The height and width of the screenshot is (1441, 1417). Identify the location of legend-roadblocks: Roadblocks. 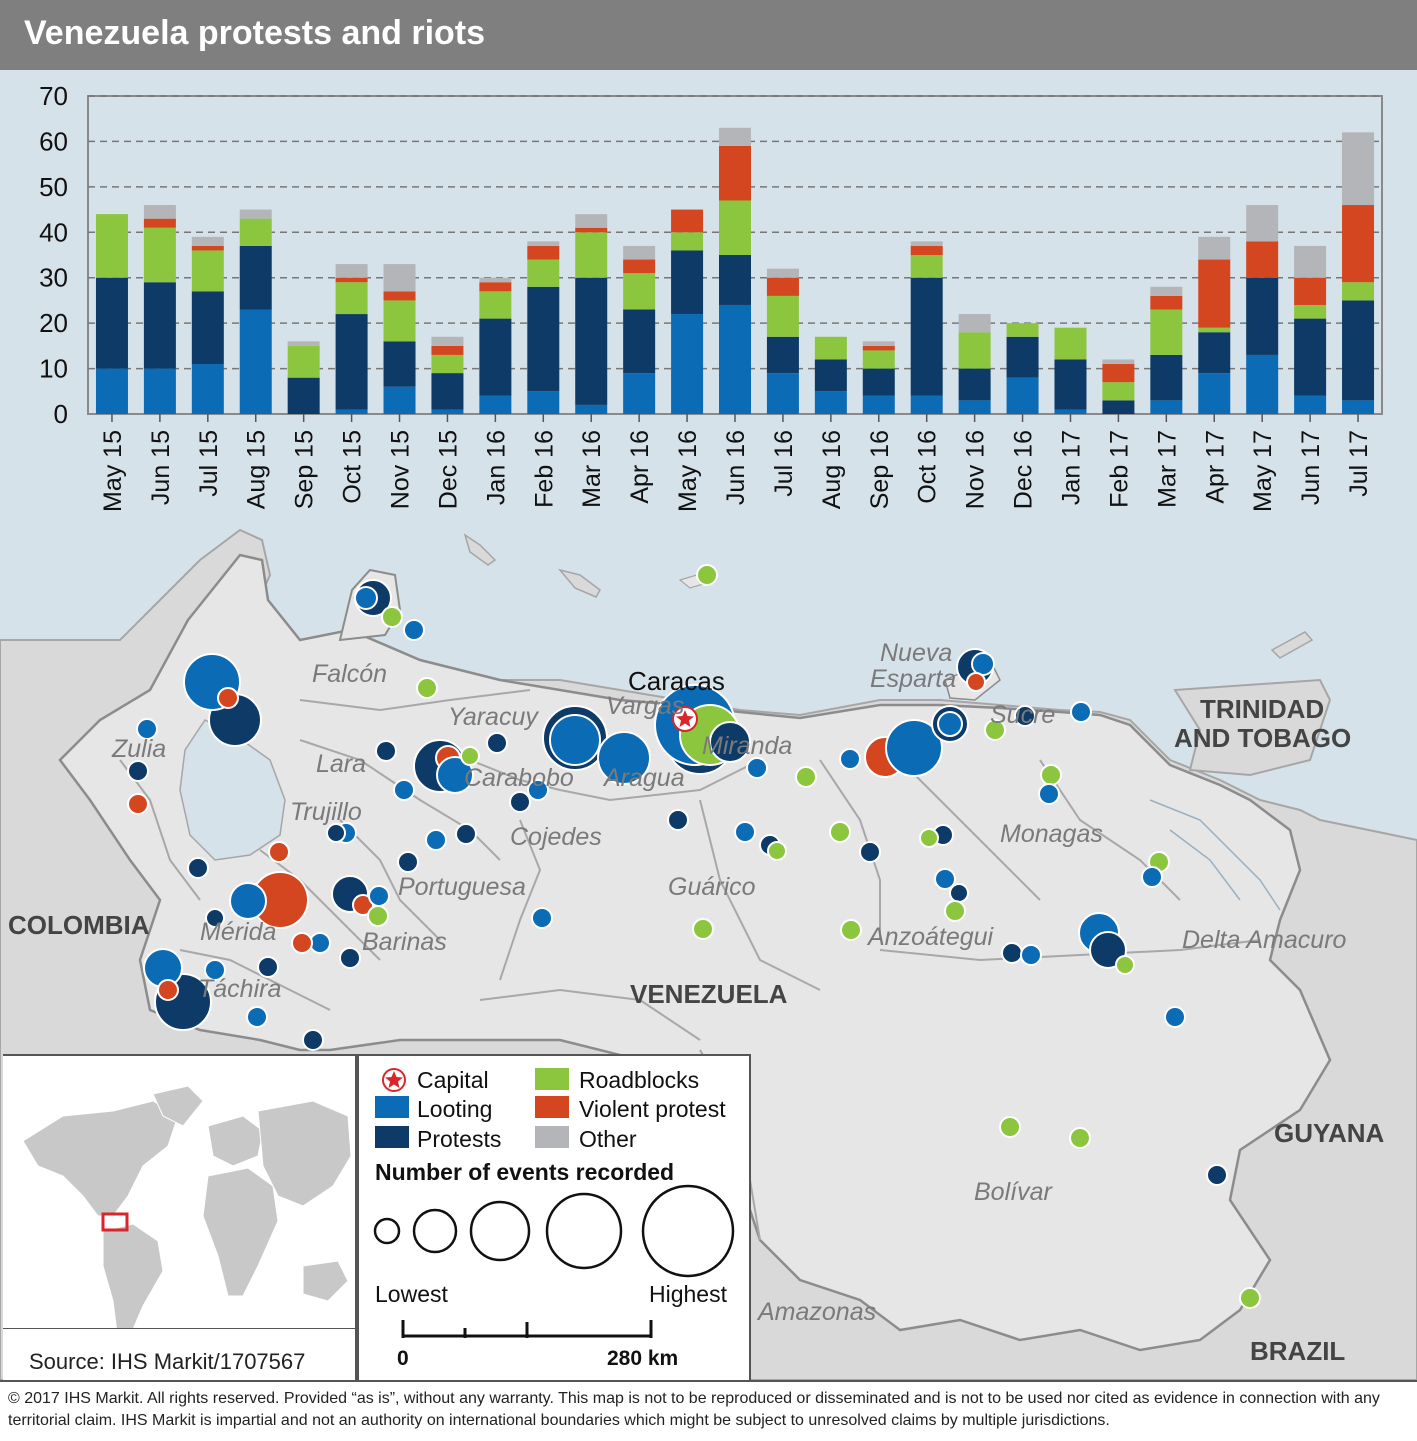
(617, 1080).